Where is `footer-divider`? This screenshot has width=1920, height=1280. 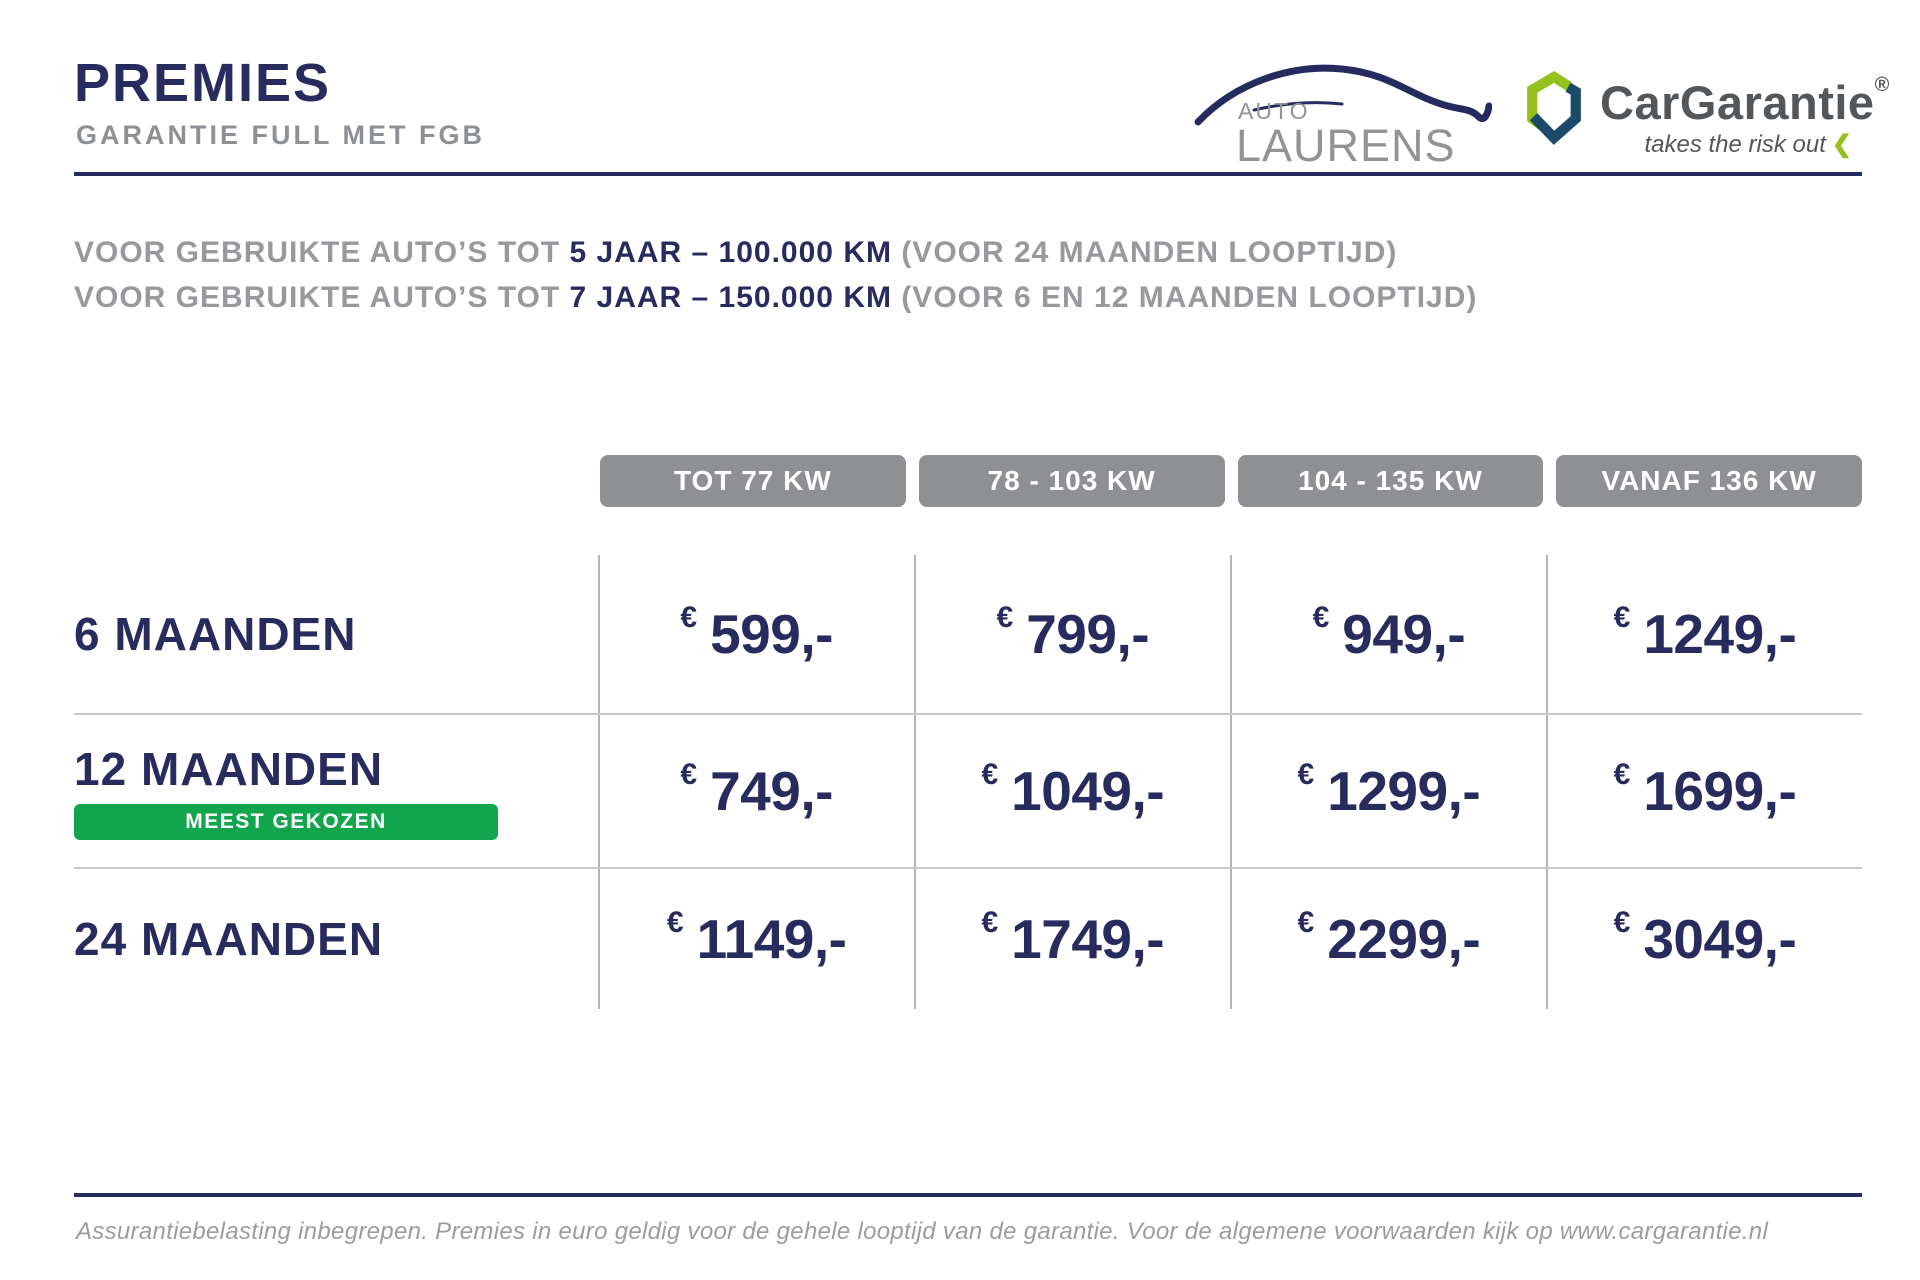 footer-divider is located at coordinates (968, 1195).